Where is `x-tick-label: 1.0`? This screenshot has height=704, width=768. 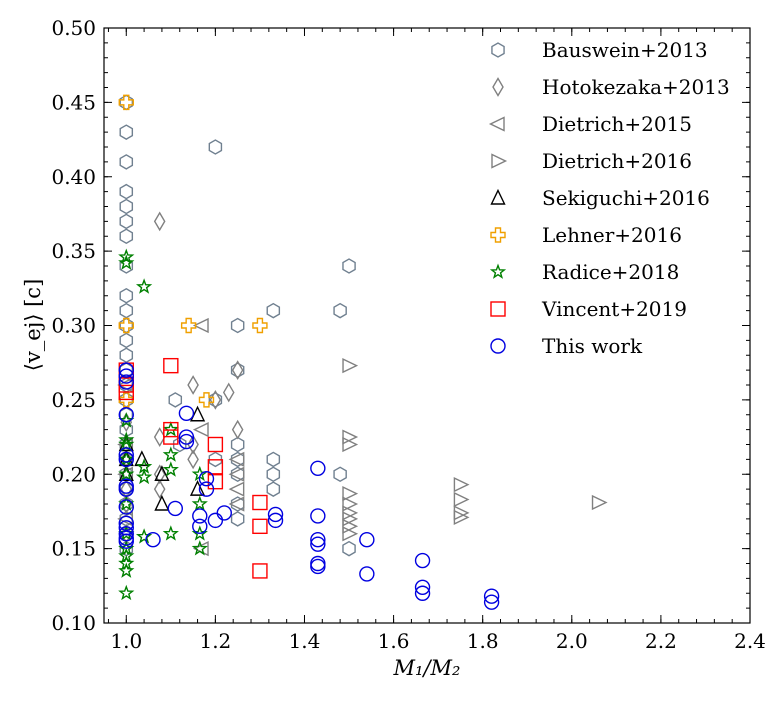
x-tick-label: 1.0 is located at coordinates (126, 641).